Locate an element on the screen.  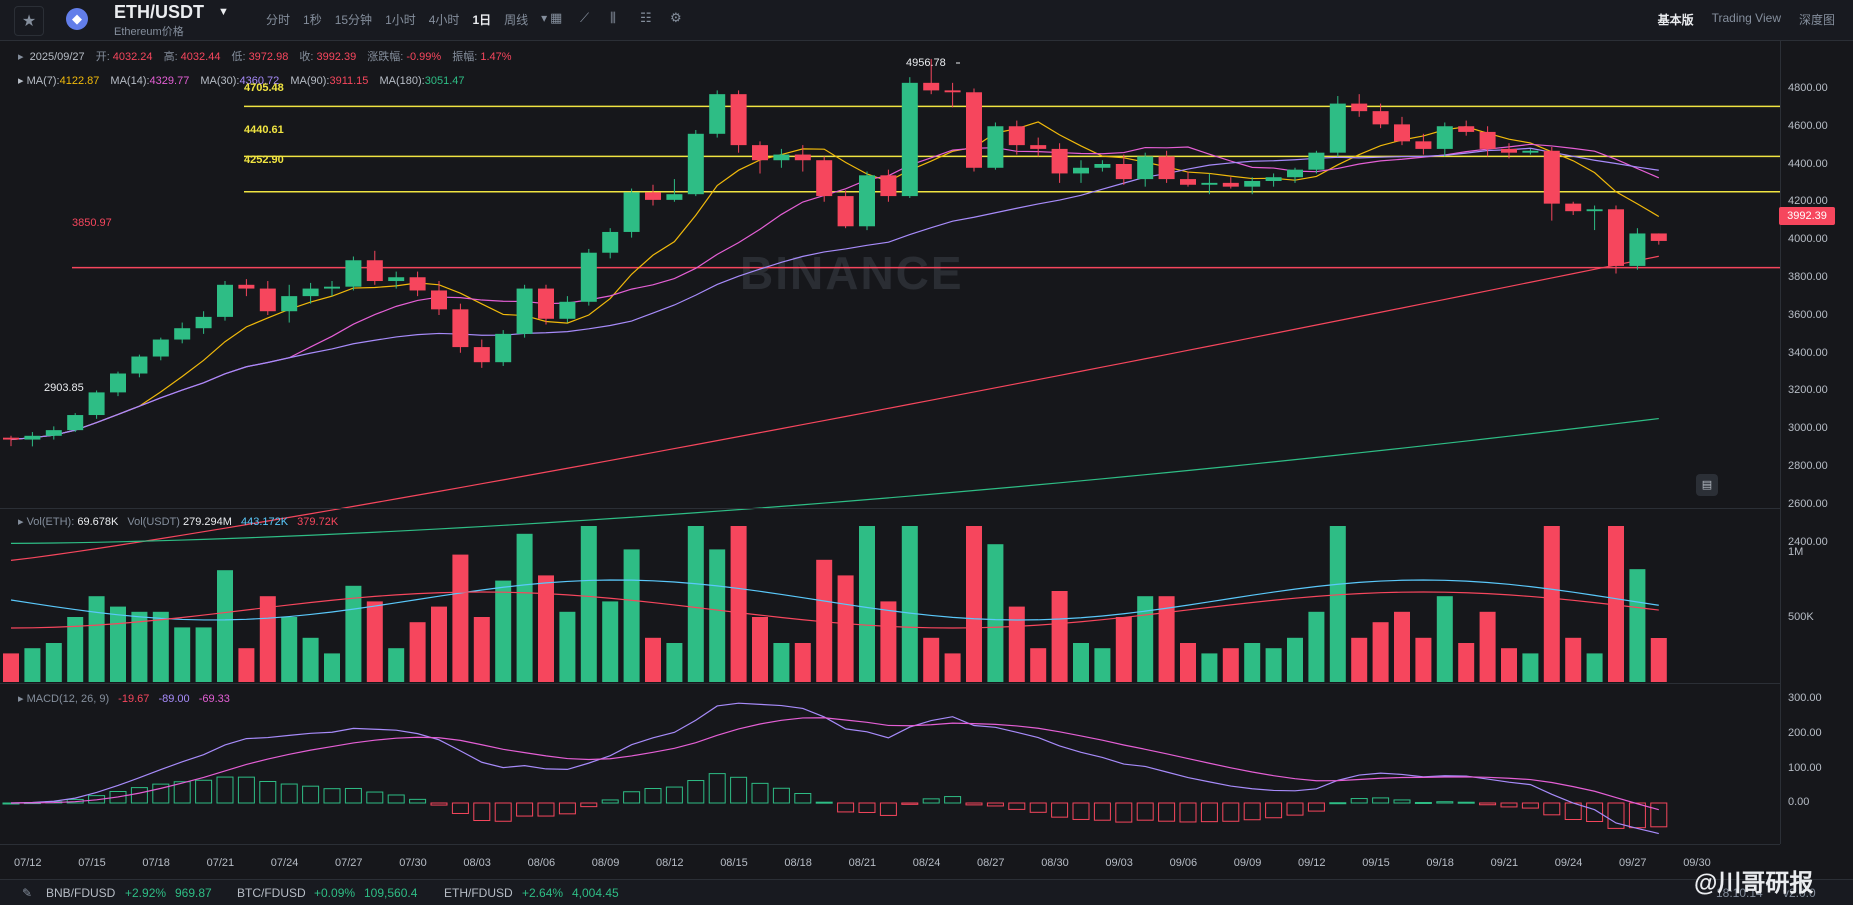
interval-tab: 4小时 is located at coordinates (444, 20).